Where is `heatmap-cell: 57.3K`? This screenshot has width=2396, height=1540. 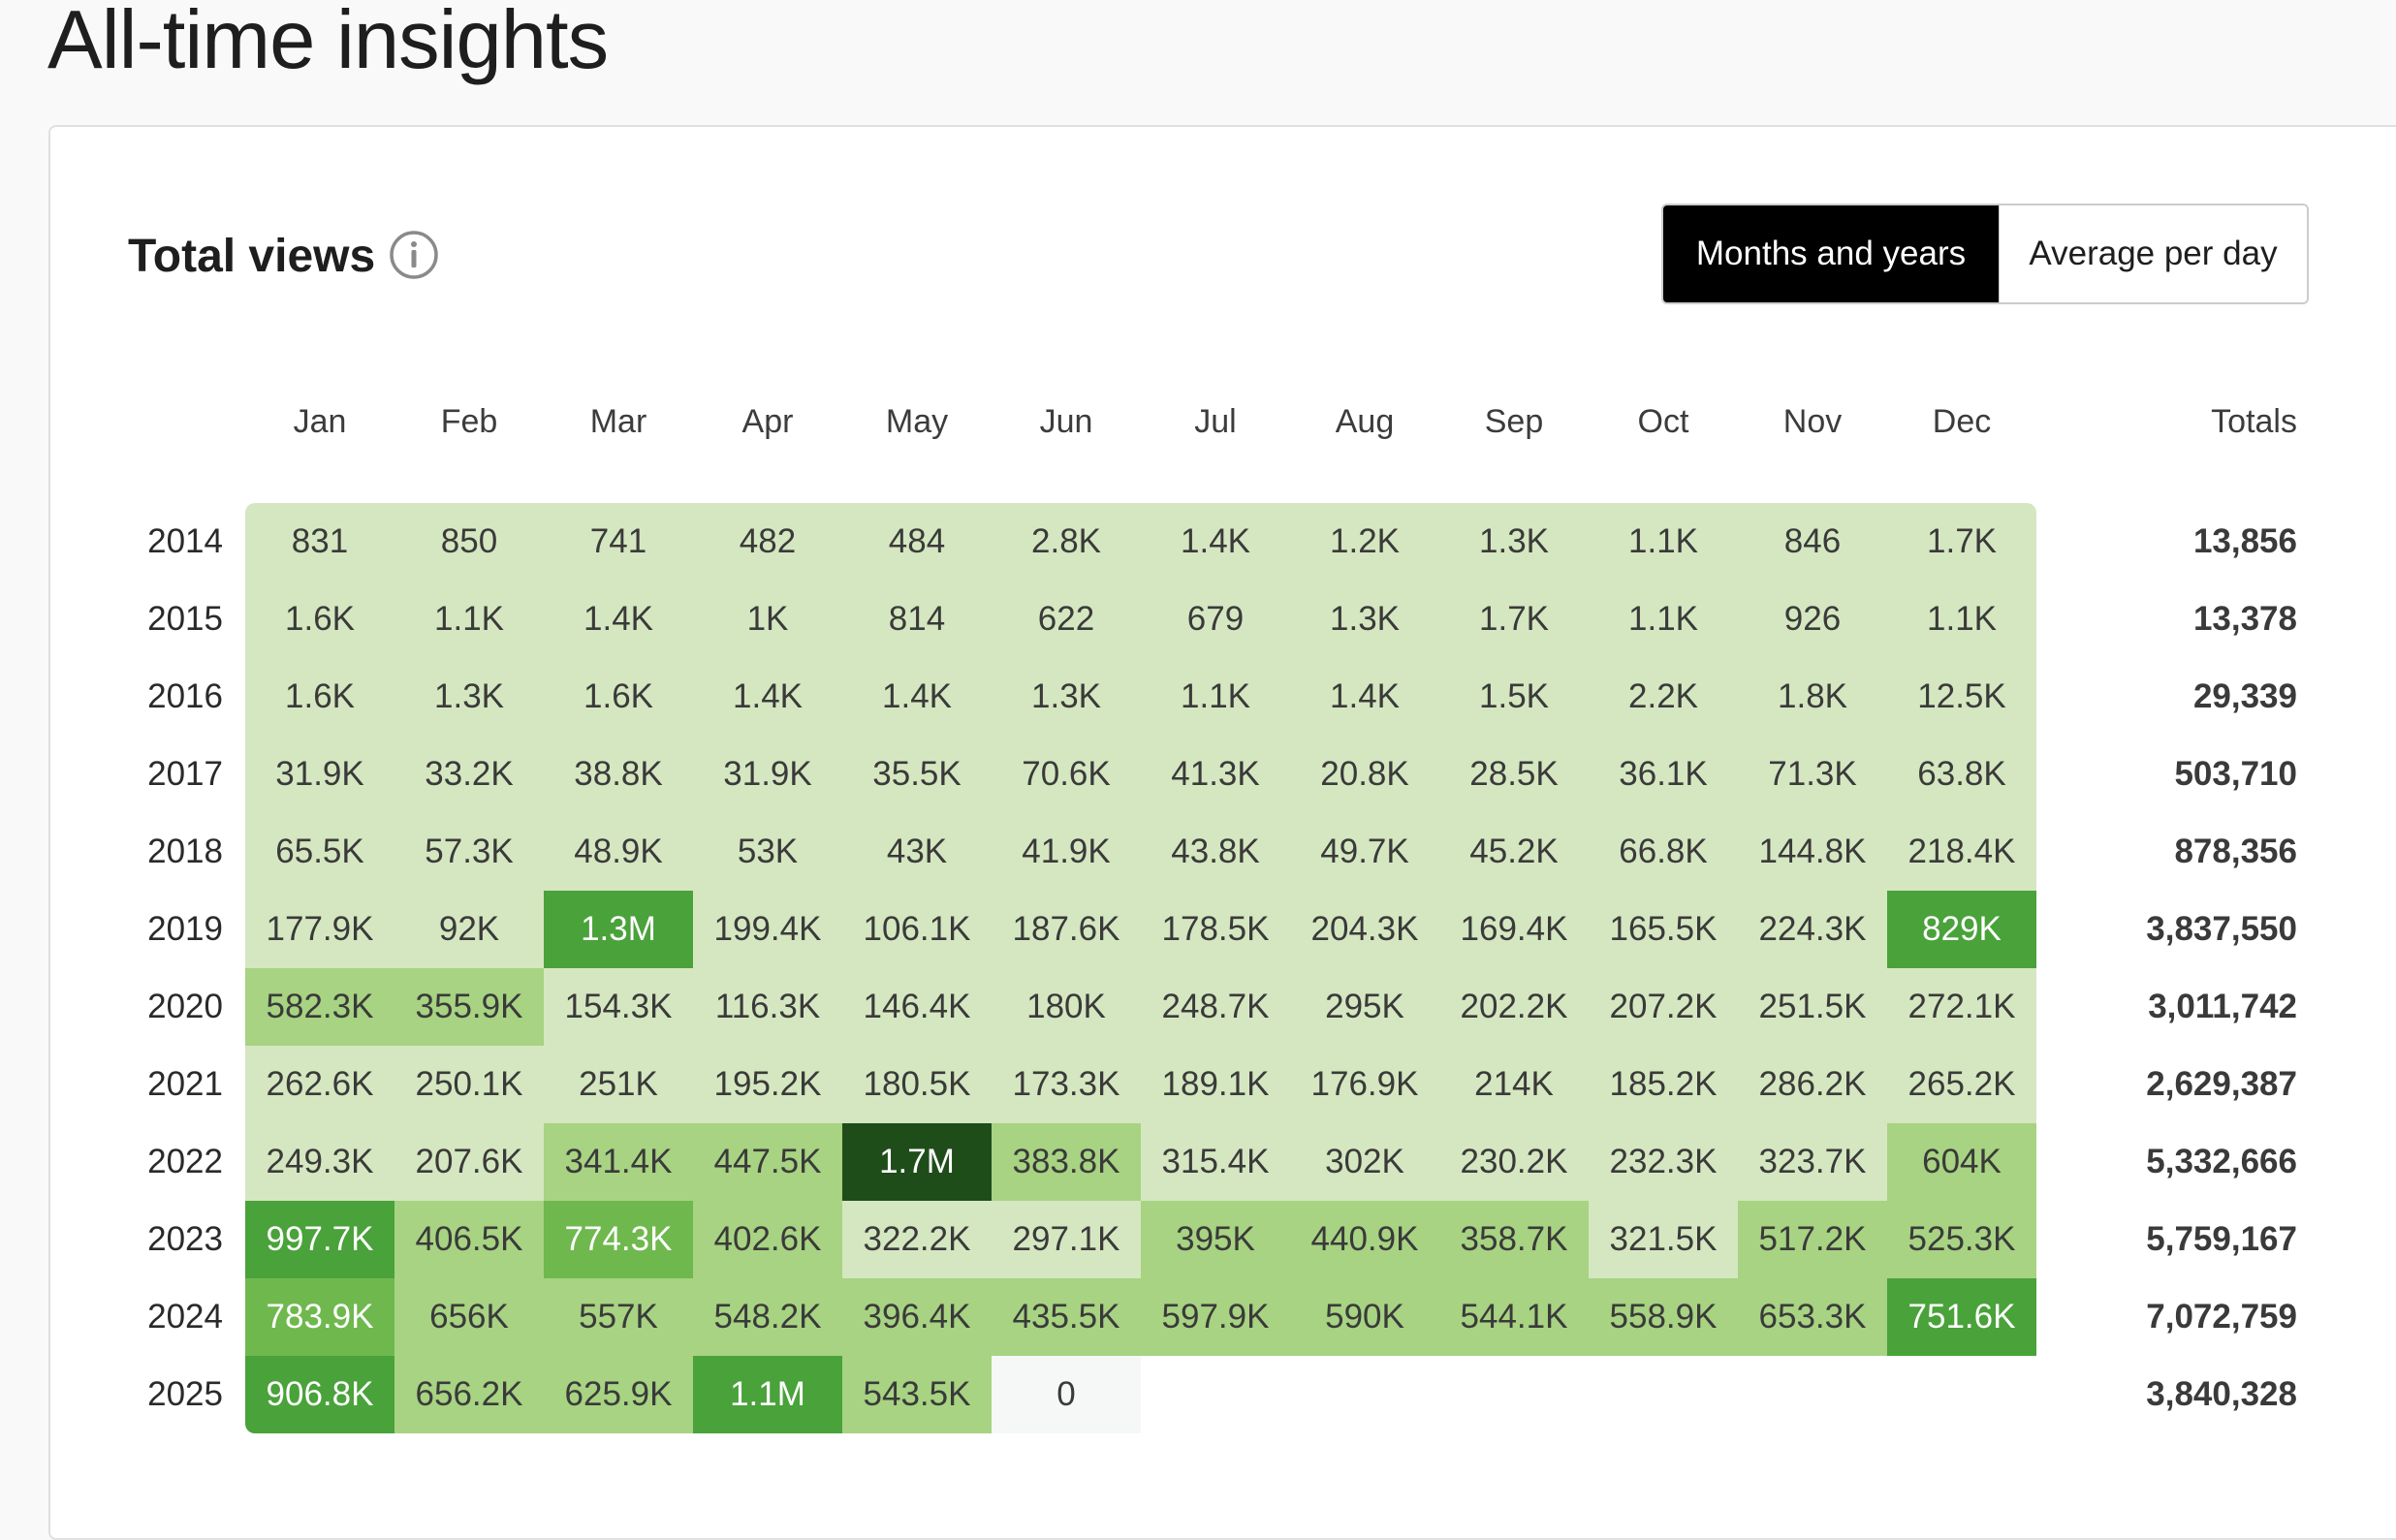
heatmap-cell: 57.3K is located at coordinates (469, 852).